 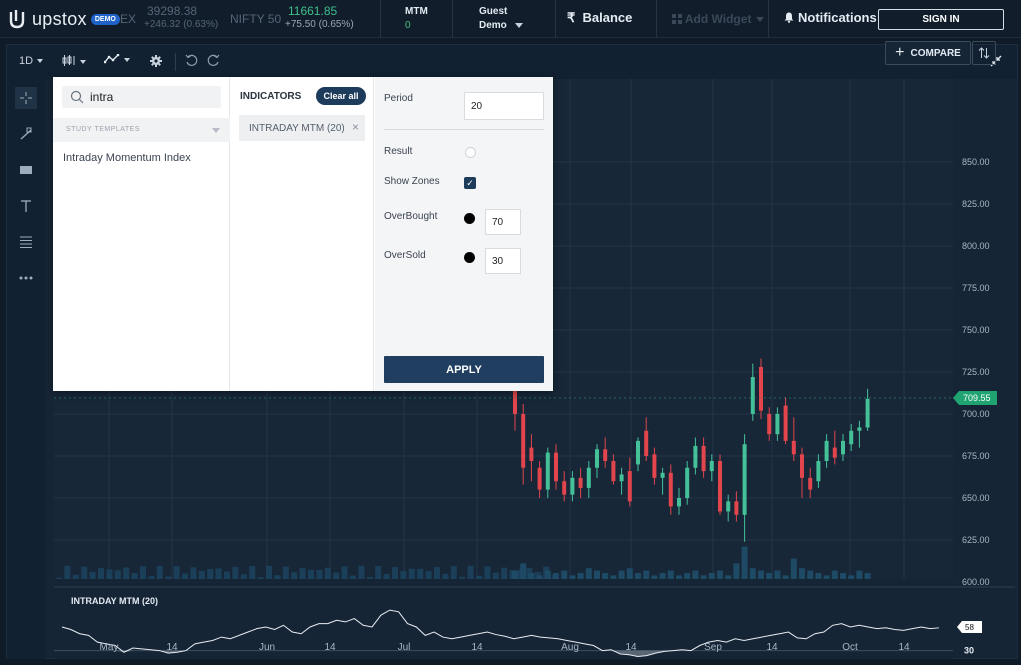 What do you see at coordinates (341, 96) in the screenshot?
I see `clear-all-button: Clear all` at bounding box center [341, 96].